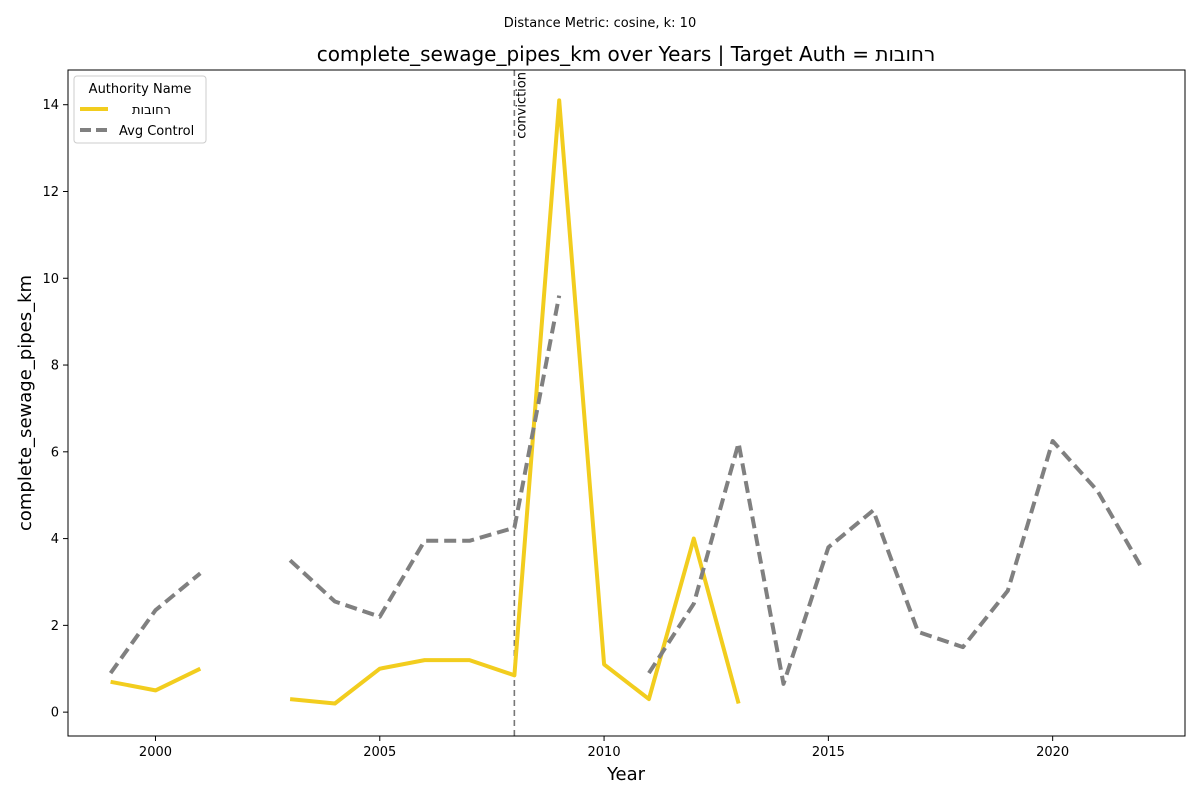 Image resolution: width=1200 pixels, height=800 pixels. I want to click on y-tick-label-8: 8, so click(55, 366).